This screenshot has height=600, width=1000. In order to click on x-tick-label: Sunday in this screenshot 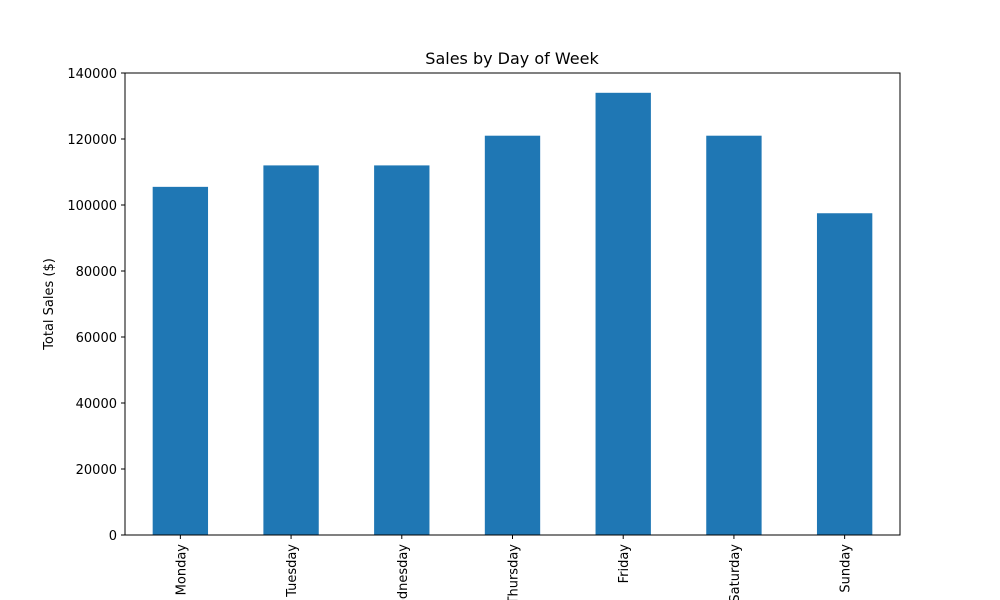, I will do `click(846, 568)`.